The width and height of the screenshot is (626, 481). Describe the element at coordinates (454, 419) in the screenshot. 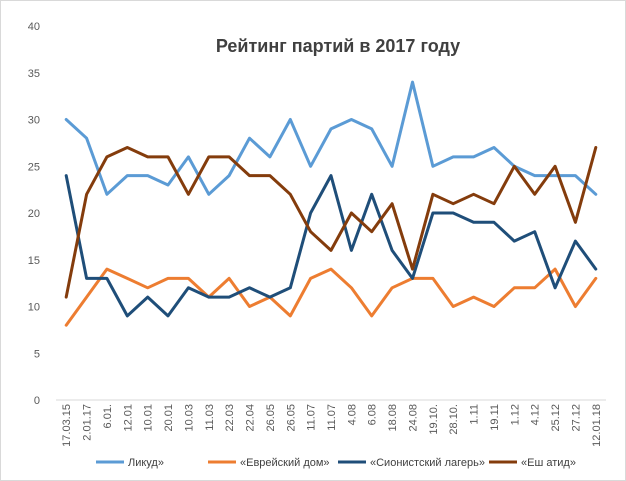

I see `x-tick-label: 28.10.` at that location.